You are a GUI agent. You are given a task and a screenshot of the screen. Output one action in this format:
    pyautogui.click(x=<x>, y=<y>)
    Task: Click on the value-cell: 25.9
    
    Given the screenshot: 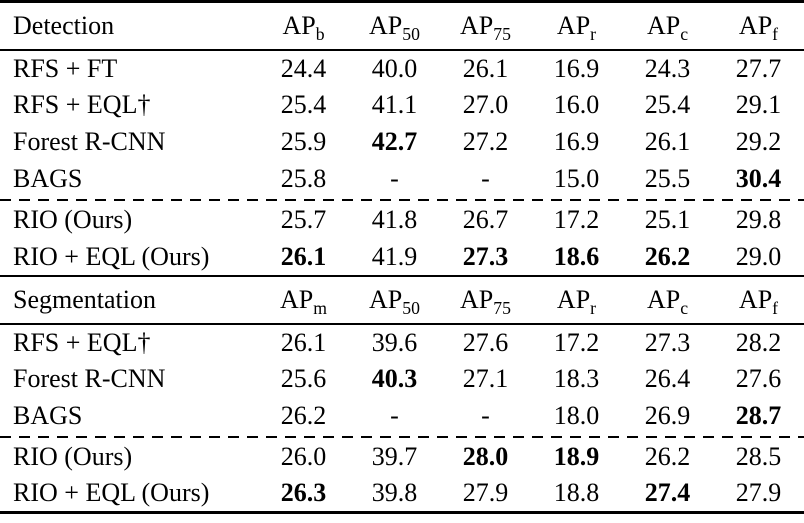 What is the action you would take?
    pyautogui.click(x=303, y=141)
    